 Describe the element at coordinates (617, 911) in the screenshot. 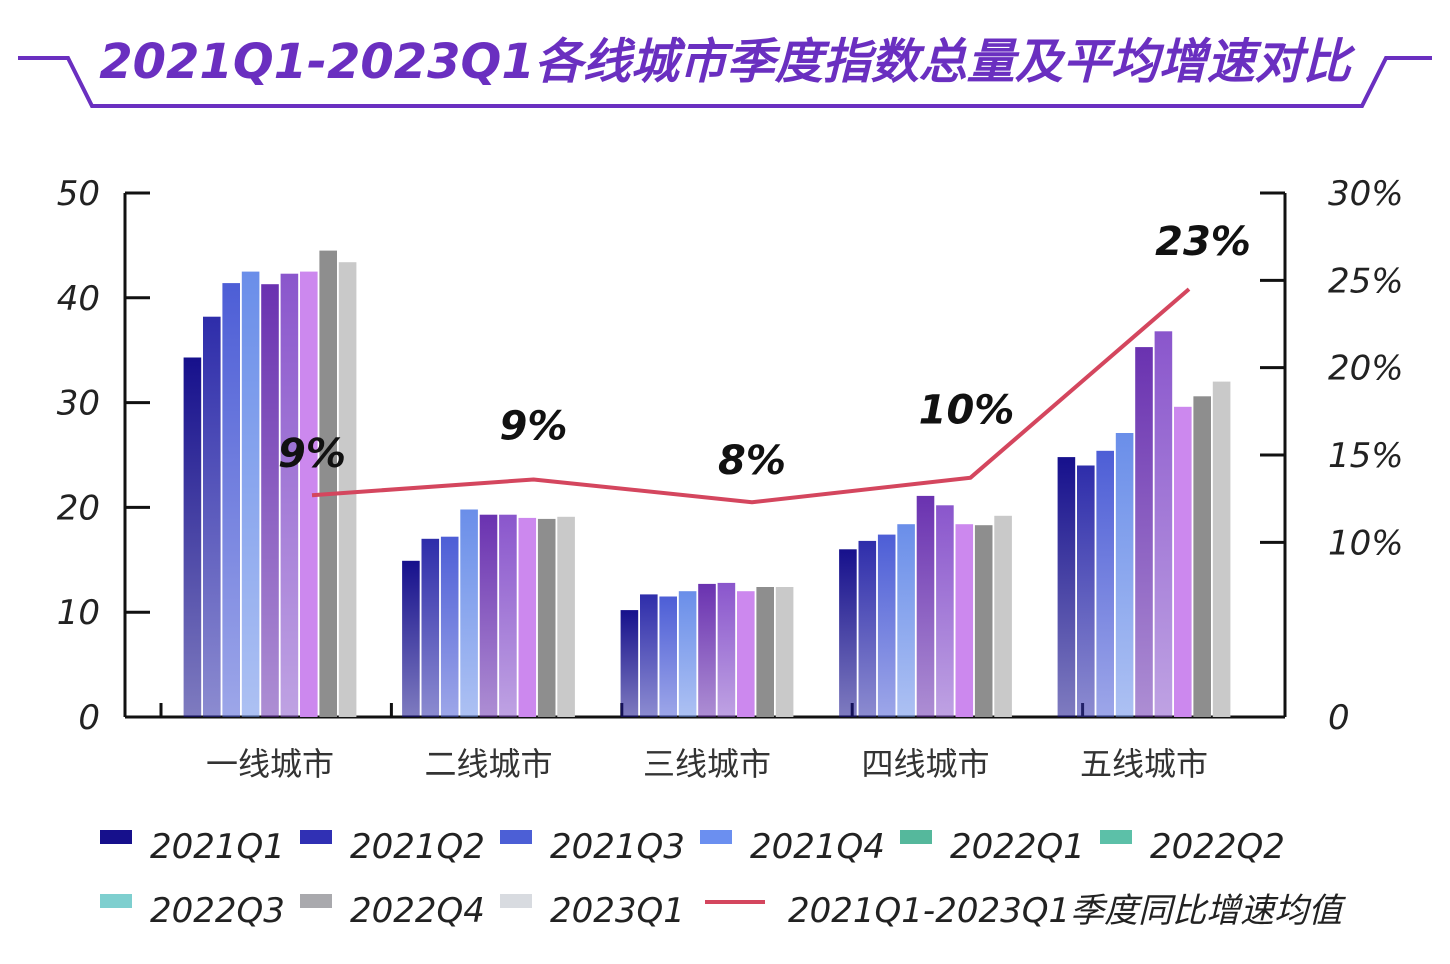

I see `legend-label: 2023Q1` at that location.